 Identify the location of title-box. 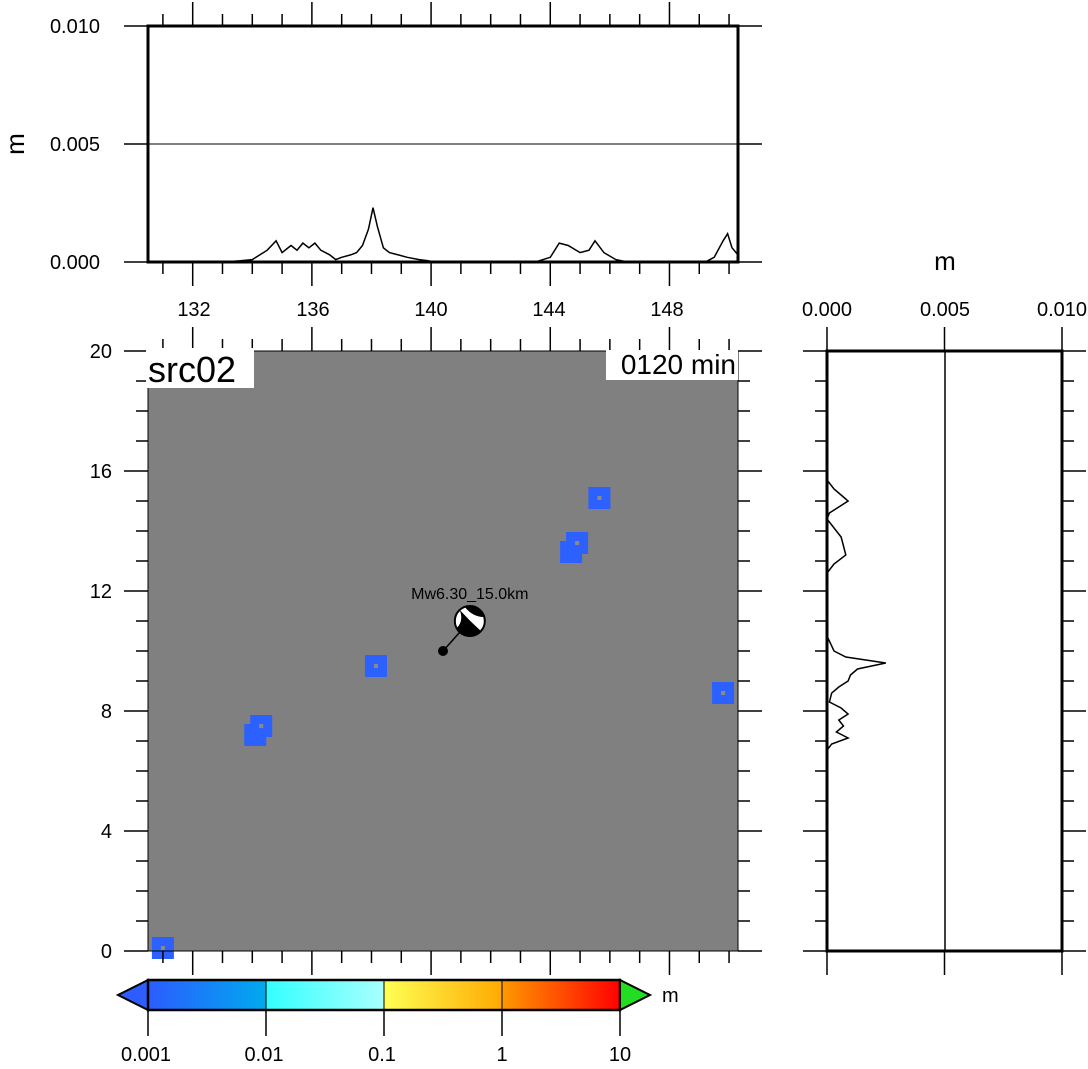
(200, 368).